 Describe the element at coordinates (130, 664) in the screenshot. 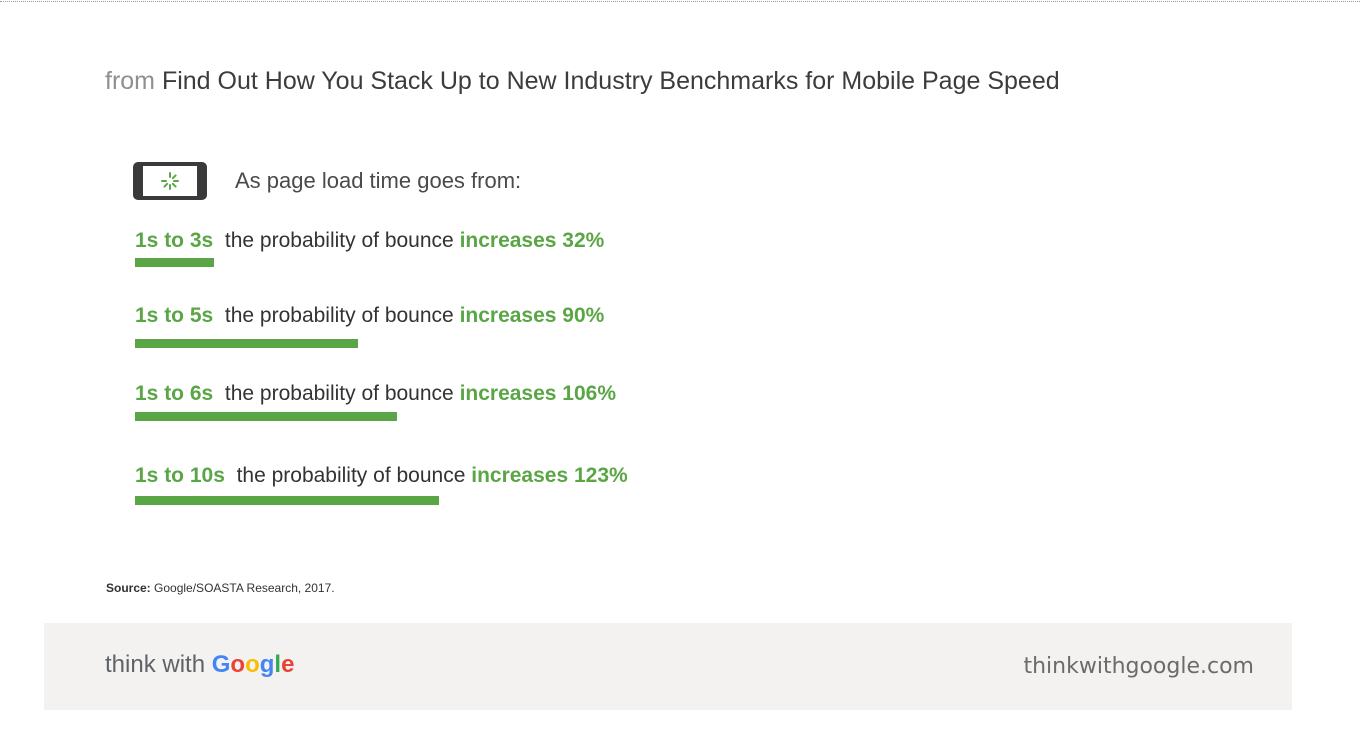

I see `brand-think: think` at that location.